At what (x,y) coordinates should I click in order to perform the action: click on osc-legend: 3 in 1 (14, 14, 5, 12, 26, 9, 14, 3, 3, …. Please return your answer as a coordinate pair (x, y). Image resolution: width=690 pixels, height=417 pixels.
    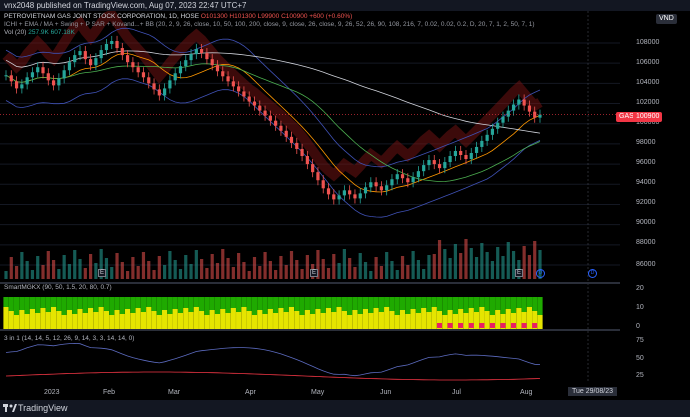
    Looking at the image, I should click on (69, 339).